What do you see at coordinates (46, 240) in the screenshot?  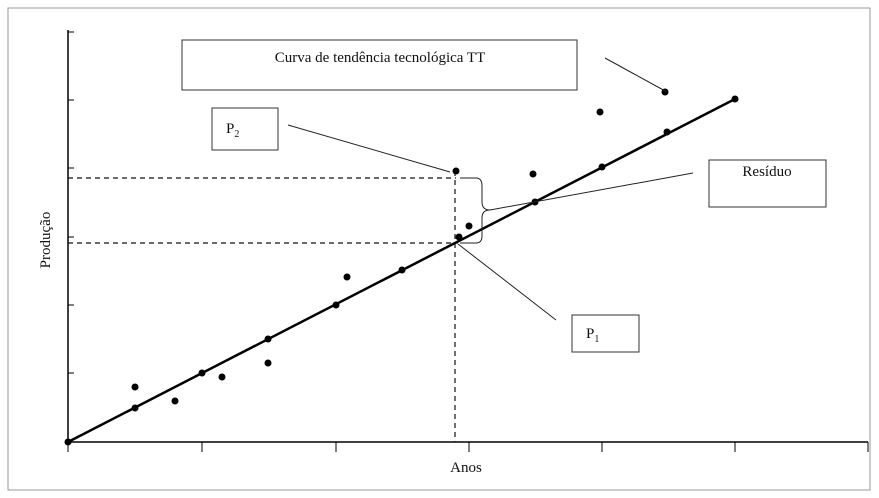 I see `y-axis-title: Produção` at bounding box center [46, 240].